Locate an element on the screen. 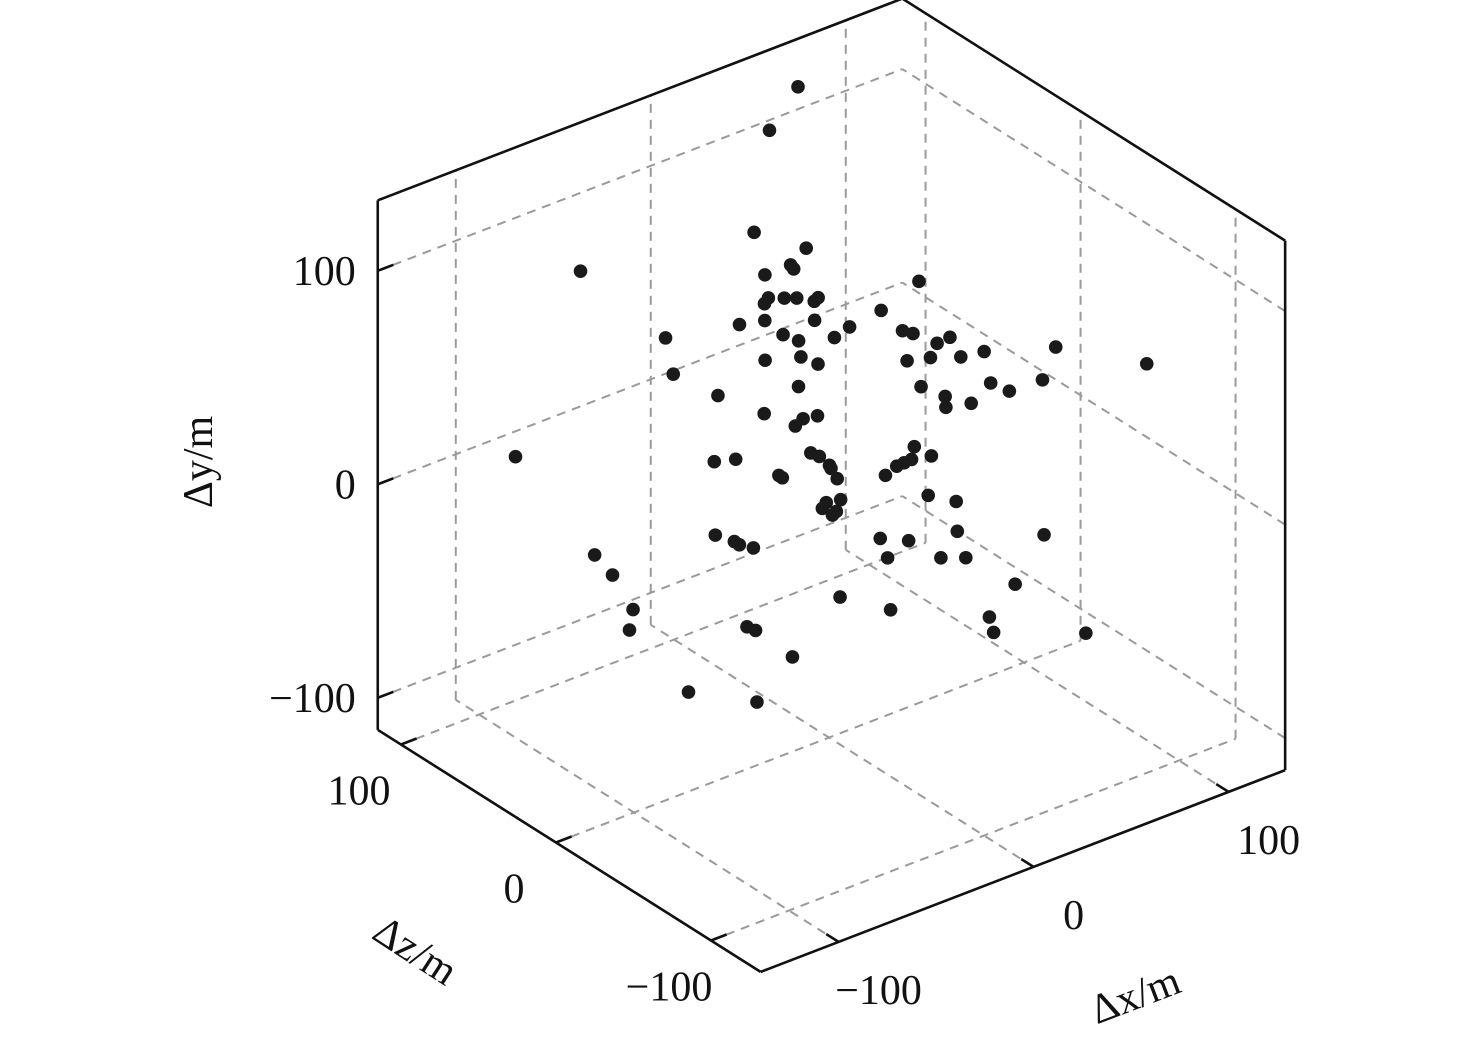 The width and height of the screenshot is (1476, 1053). z-tick-label: 0 is located at coordinates (514, 890).